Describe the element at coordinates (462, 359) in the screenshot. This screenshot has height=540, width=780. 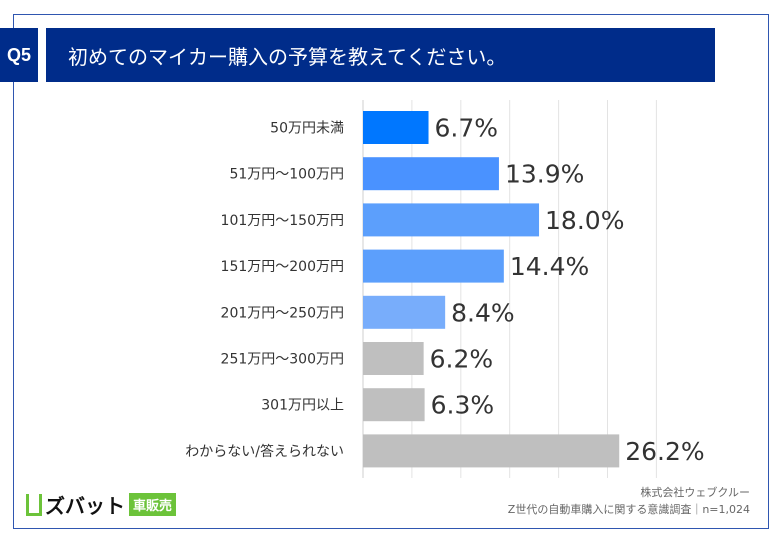
I see `value-label: 6.2%` at that location.